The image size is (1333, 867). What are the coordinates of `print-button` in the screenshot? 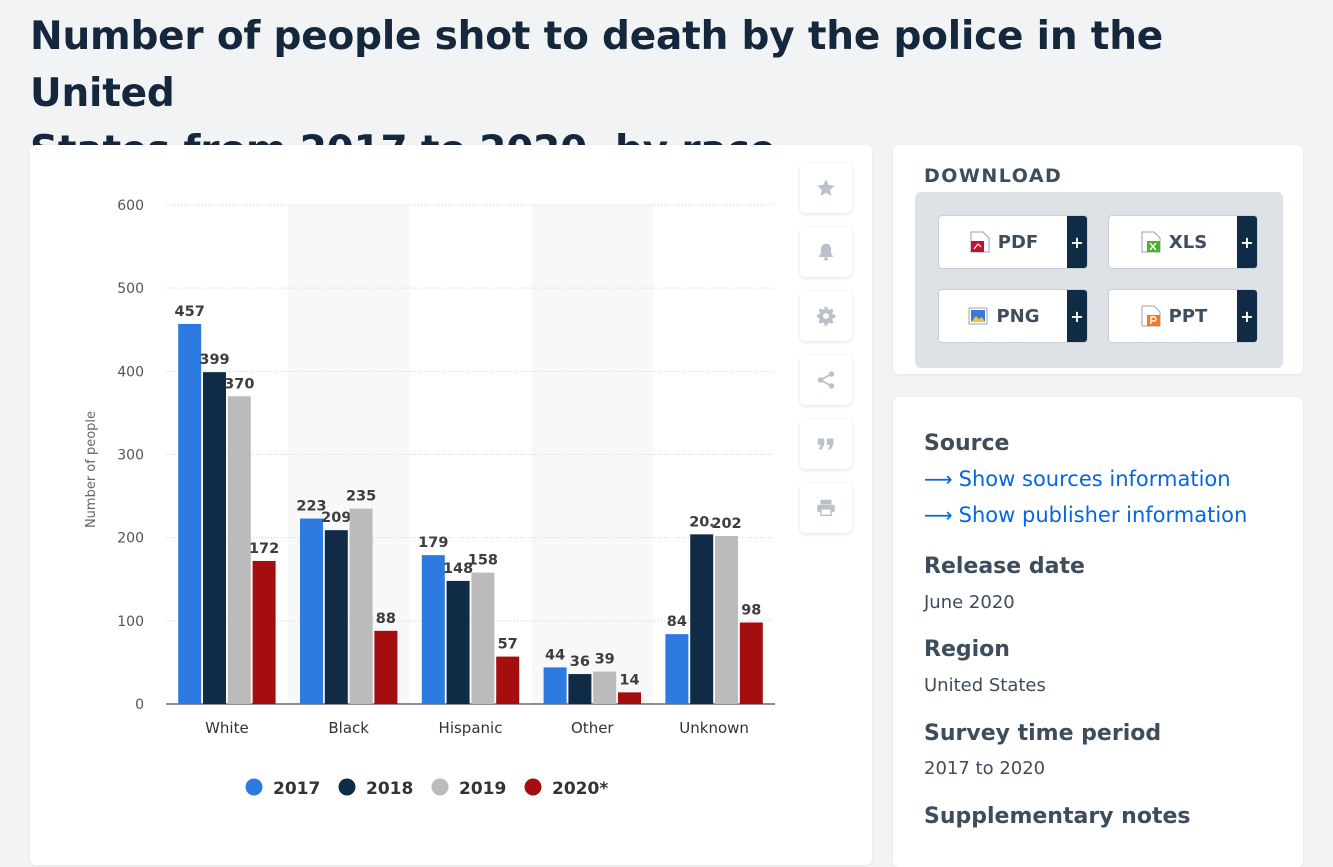 It's located at (826, 508).